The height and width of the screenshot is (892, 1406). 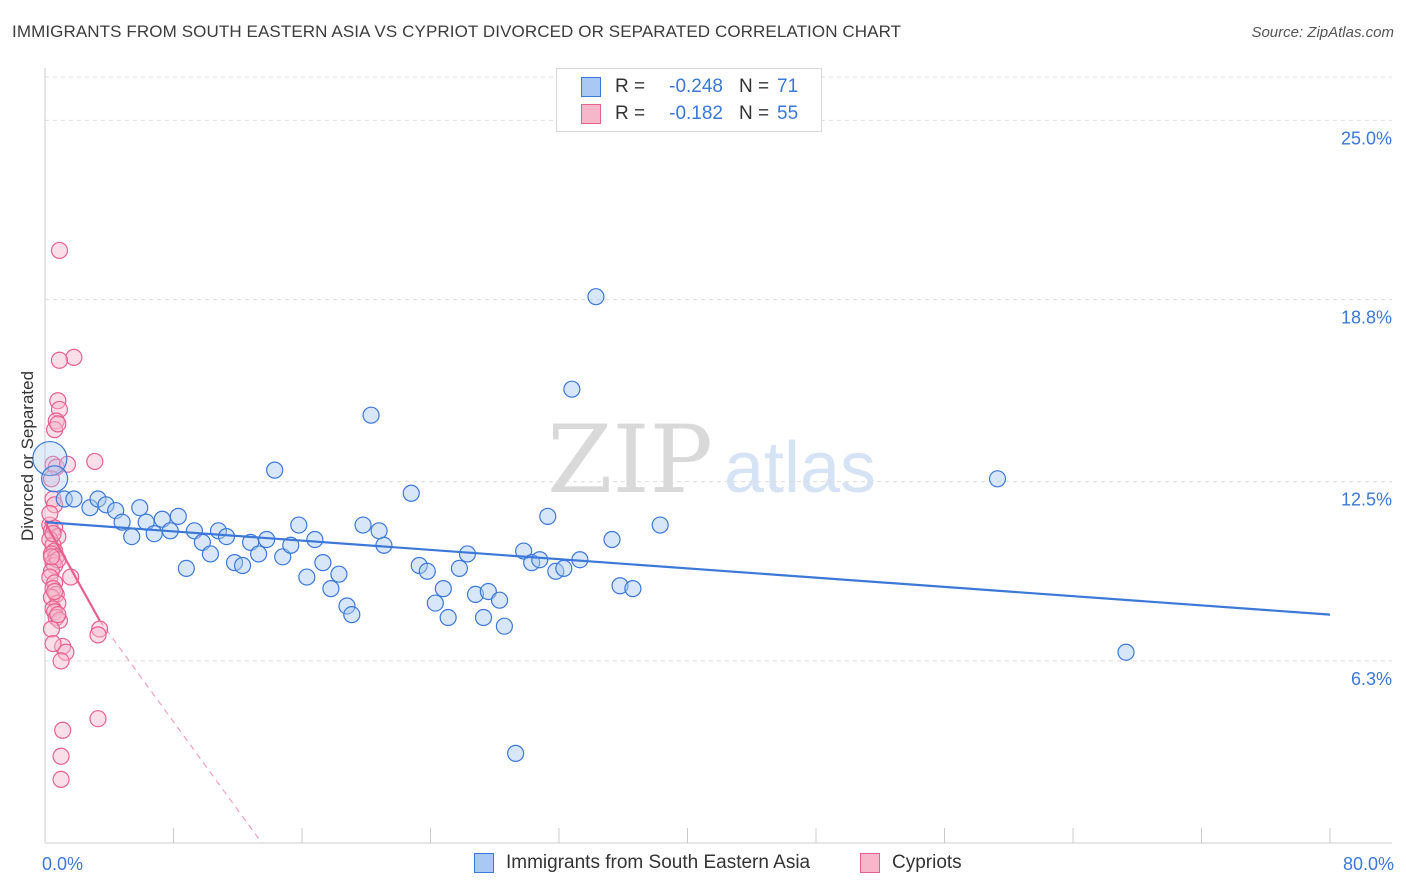 I want to click on watermark-zip: ZIP, so click(x=630, y=460).